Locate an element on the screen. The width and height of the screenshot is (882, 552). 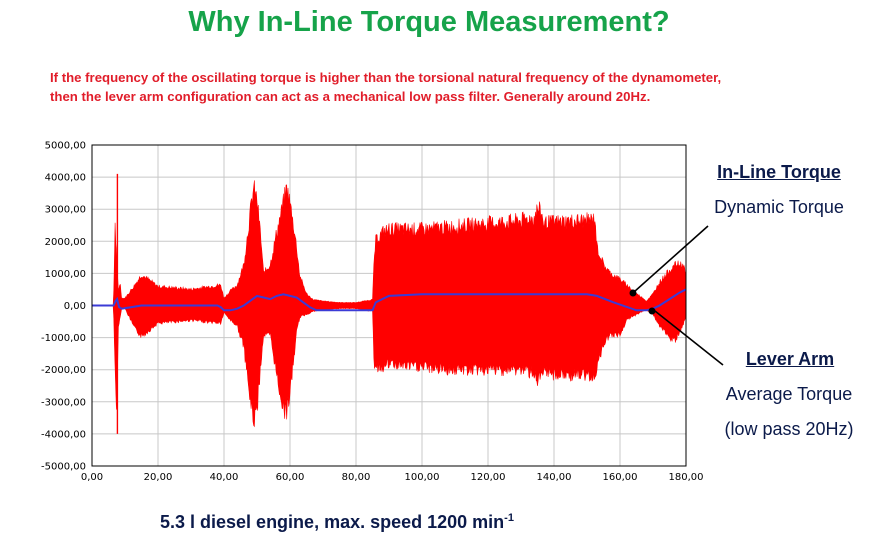
x-tick-label: 140,00 is located at coordinates (554, 477).